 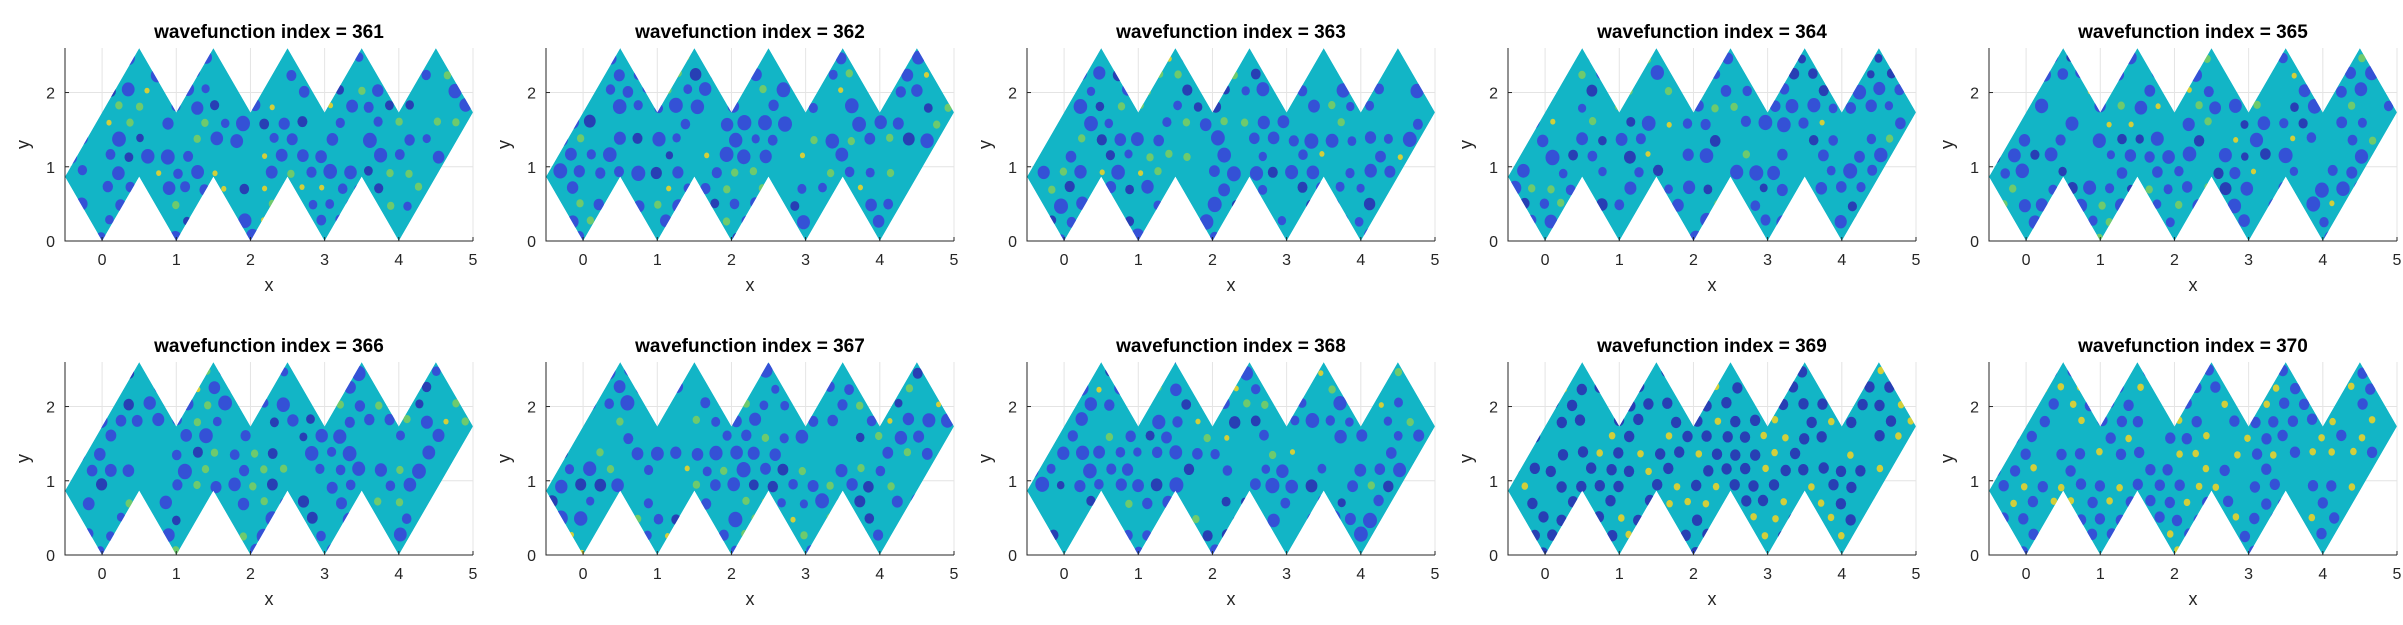 I want to click on wavefunction-field, so click(x=1231, y=137).